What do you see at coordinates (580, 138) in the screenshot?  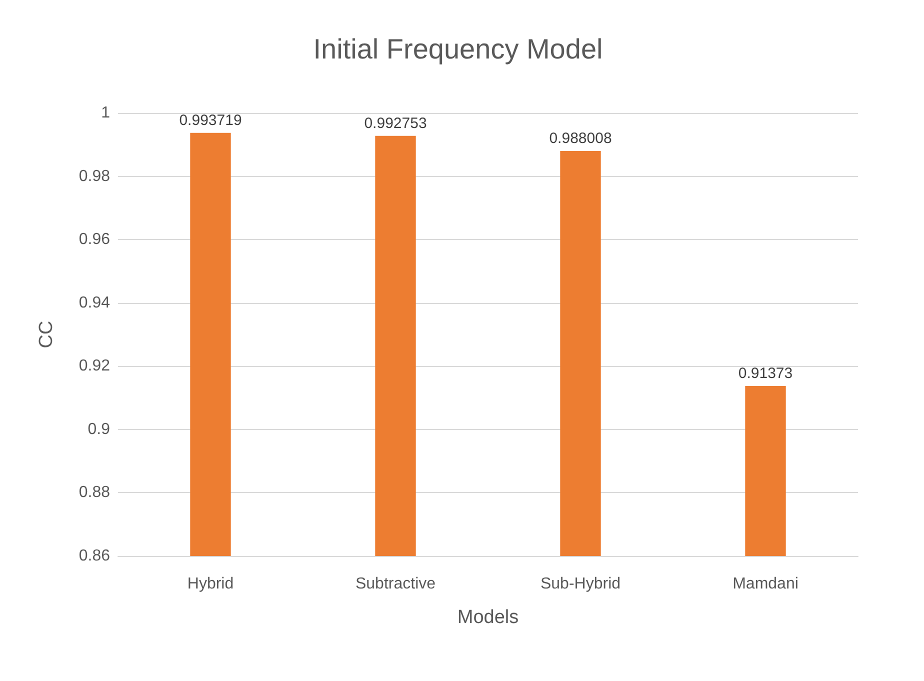 I see `data-label: 0.988008` at bounding box center [580, 138].